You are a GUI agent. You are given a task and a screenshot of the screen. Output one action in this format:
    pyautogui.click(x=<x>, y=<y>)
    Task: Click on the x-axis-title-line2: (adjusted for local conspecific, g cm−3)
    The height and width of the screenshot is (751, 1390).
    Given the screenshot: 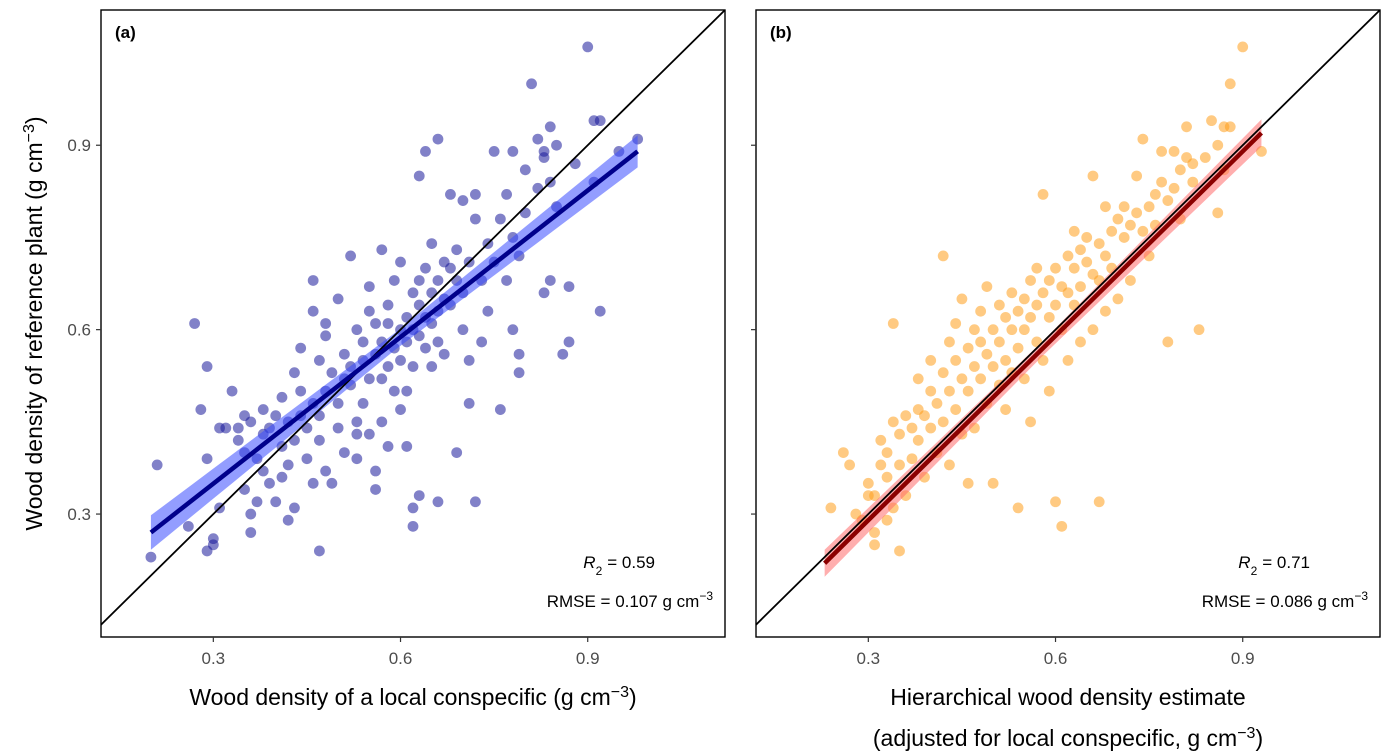 What is the action you would take?
    pyautogui.click(x=1068, y=738)
    